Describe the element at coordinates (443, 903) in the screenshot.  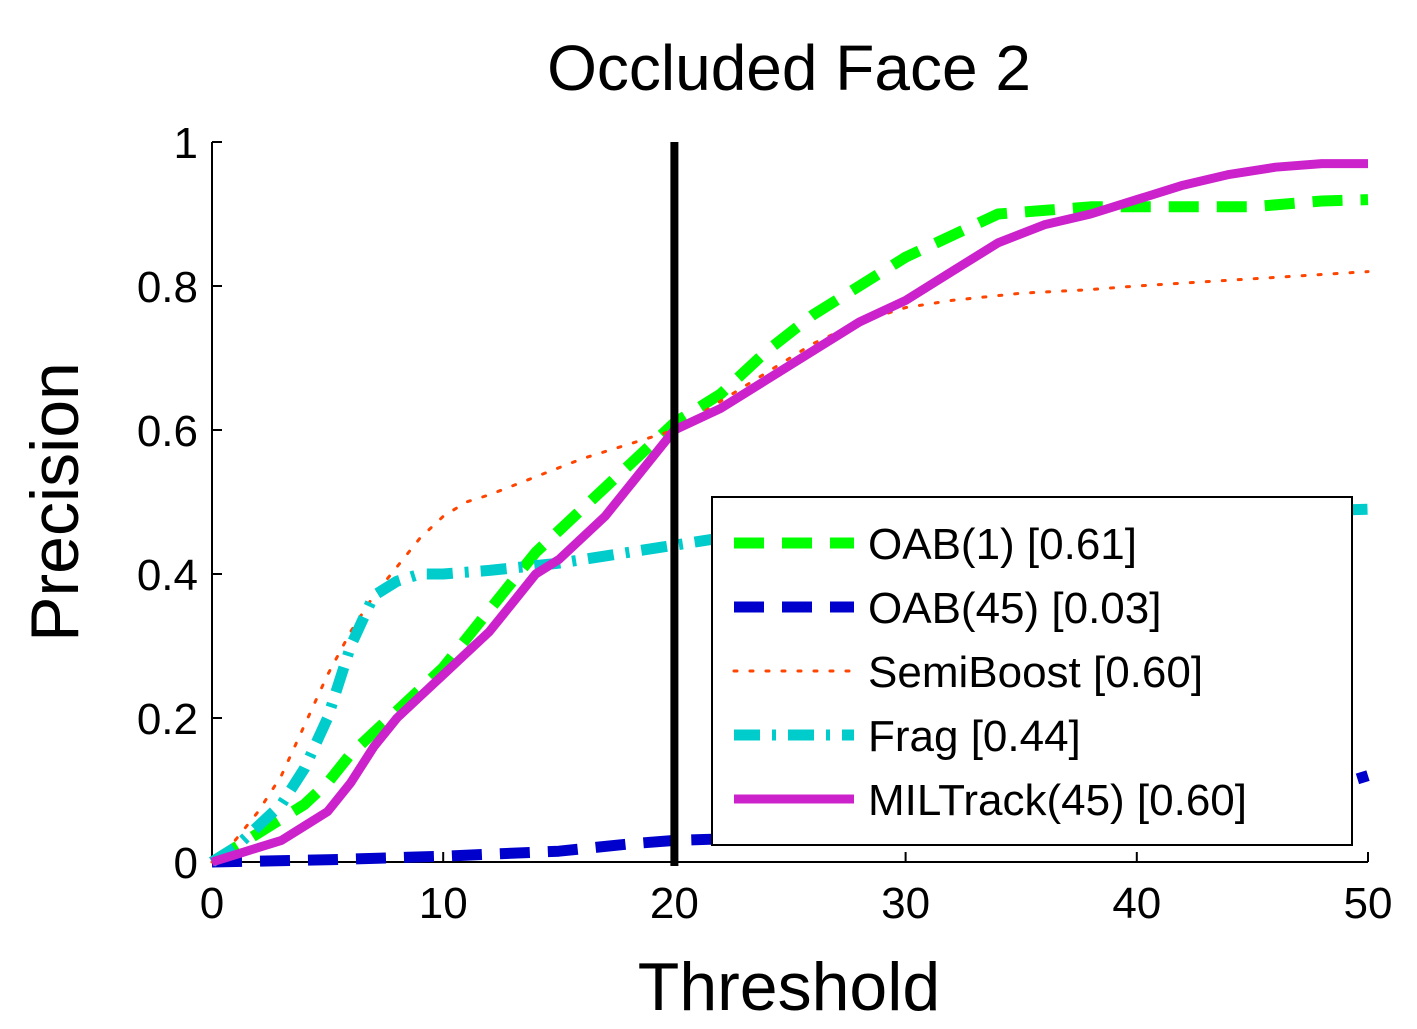
I see `x-tick-label: 10` at that location.